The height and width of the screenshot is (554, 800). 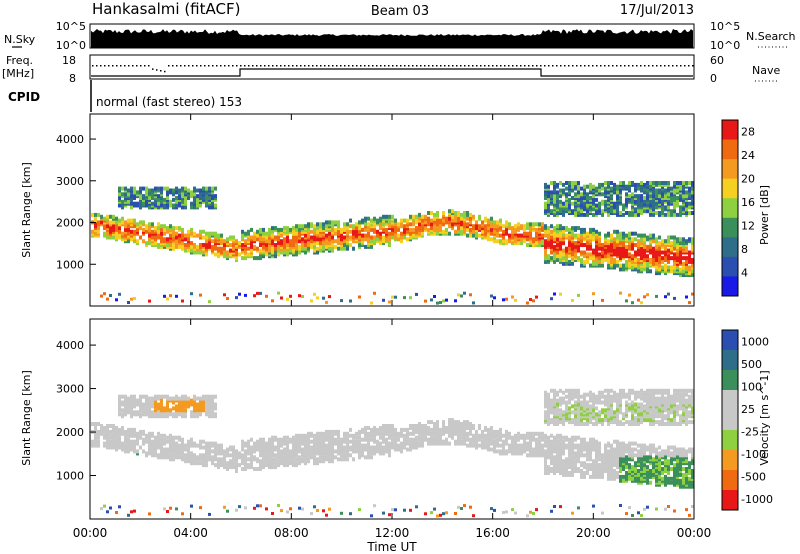 What do you see at coordinates (69, 60) in the screenshot?
I see `freq-tick-top: 18` at bounding box center [69, 60].